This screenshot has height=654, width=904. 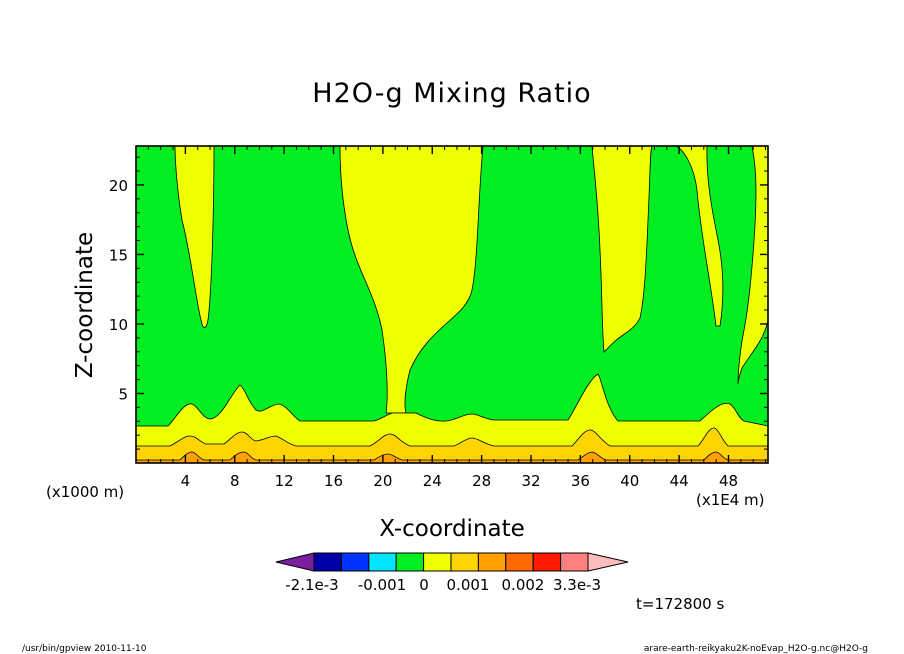 What do you see at coordinates (432, 481) in the screenshot?
I see `x-tick-label: 24` at bounding box center [432, 481].